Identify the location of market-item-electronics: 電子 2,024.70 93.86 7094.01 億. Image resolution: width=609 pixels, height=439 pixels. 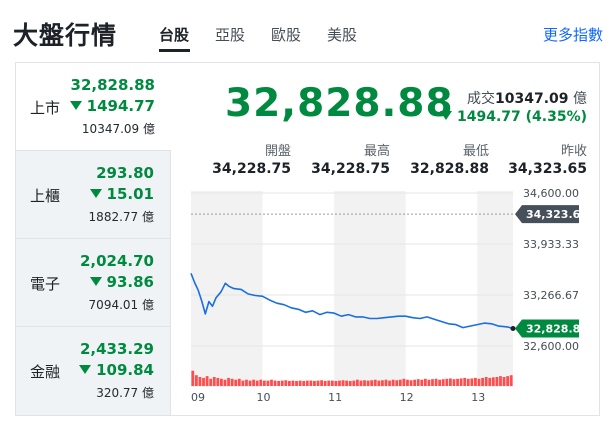
(93, 283).